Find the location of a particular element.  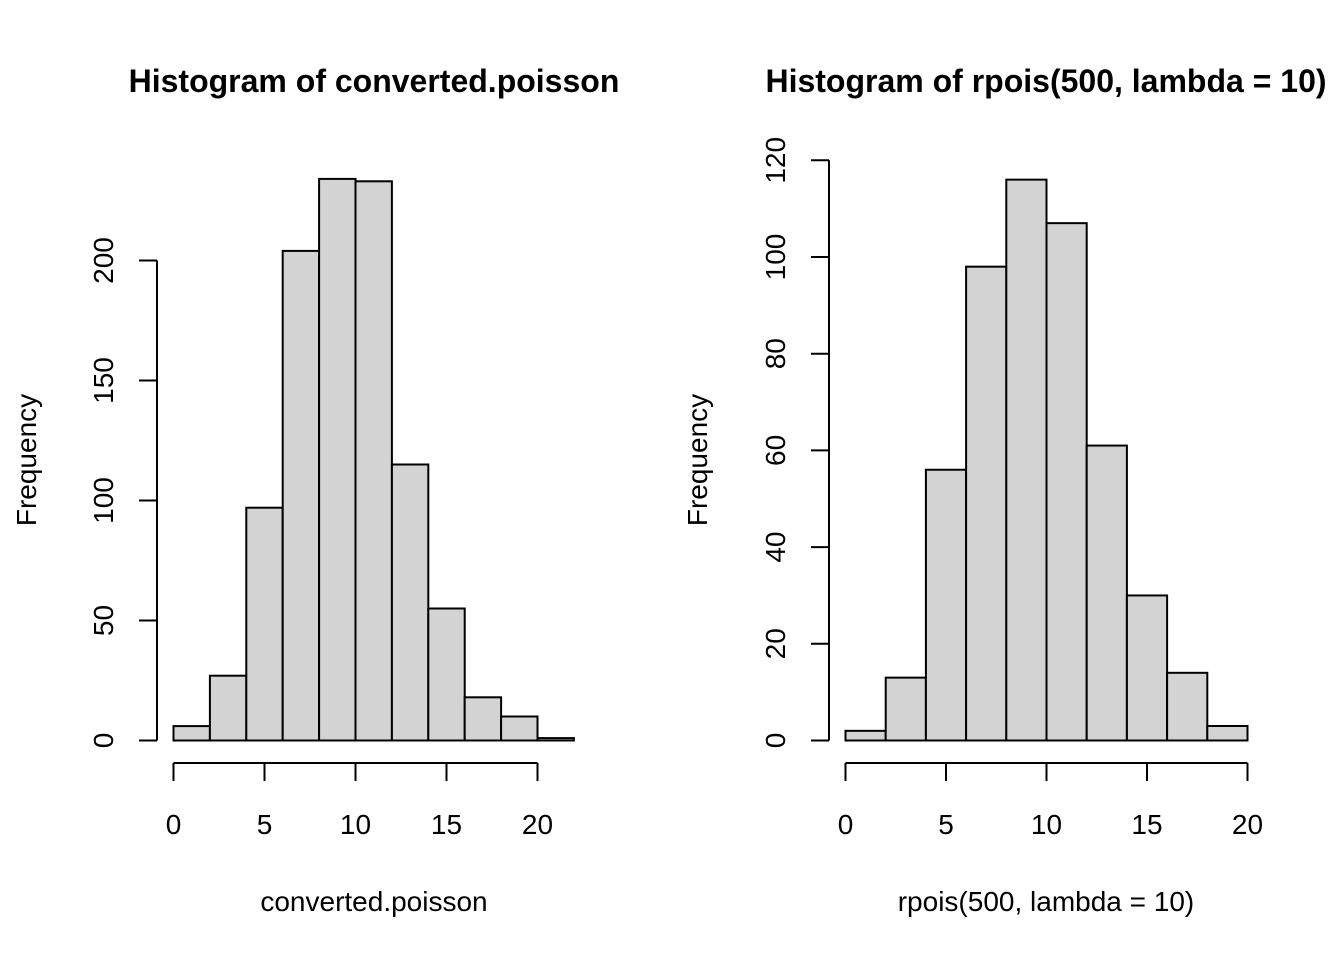

y-tick-label: 150 is located at coordinates (103, 380).